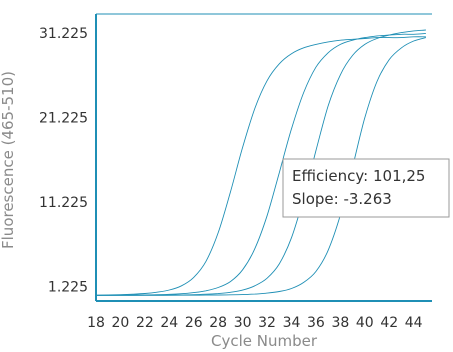 The image size is (453, 352). Describe the element at coordinates (68, 287) in the screenshot. I see `y-tick-label: 1.225` at that location.